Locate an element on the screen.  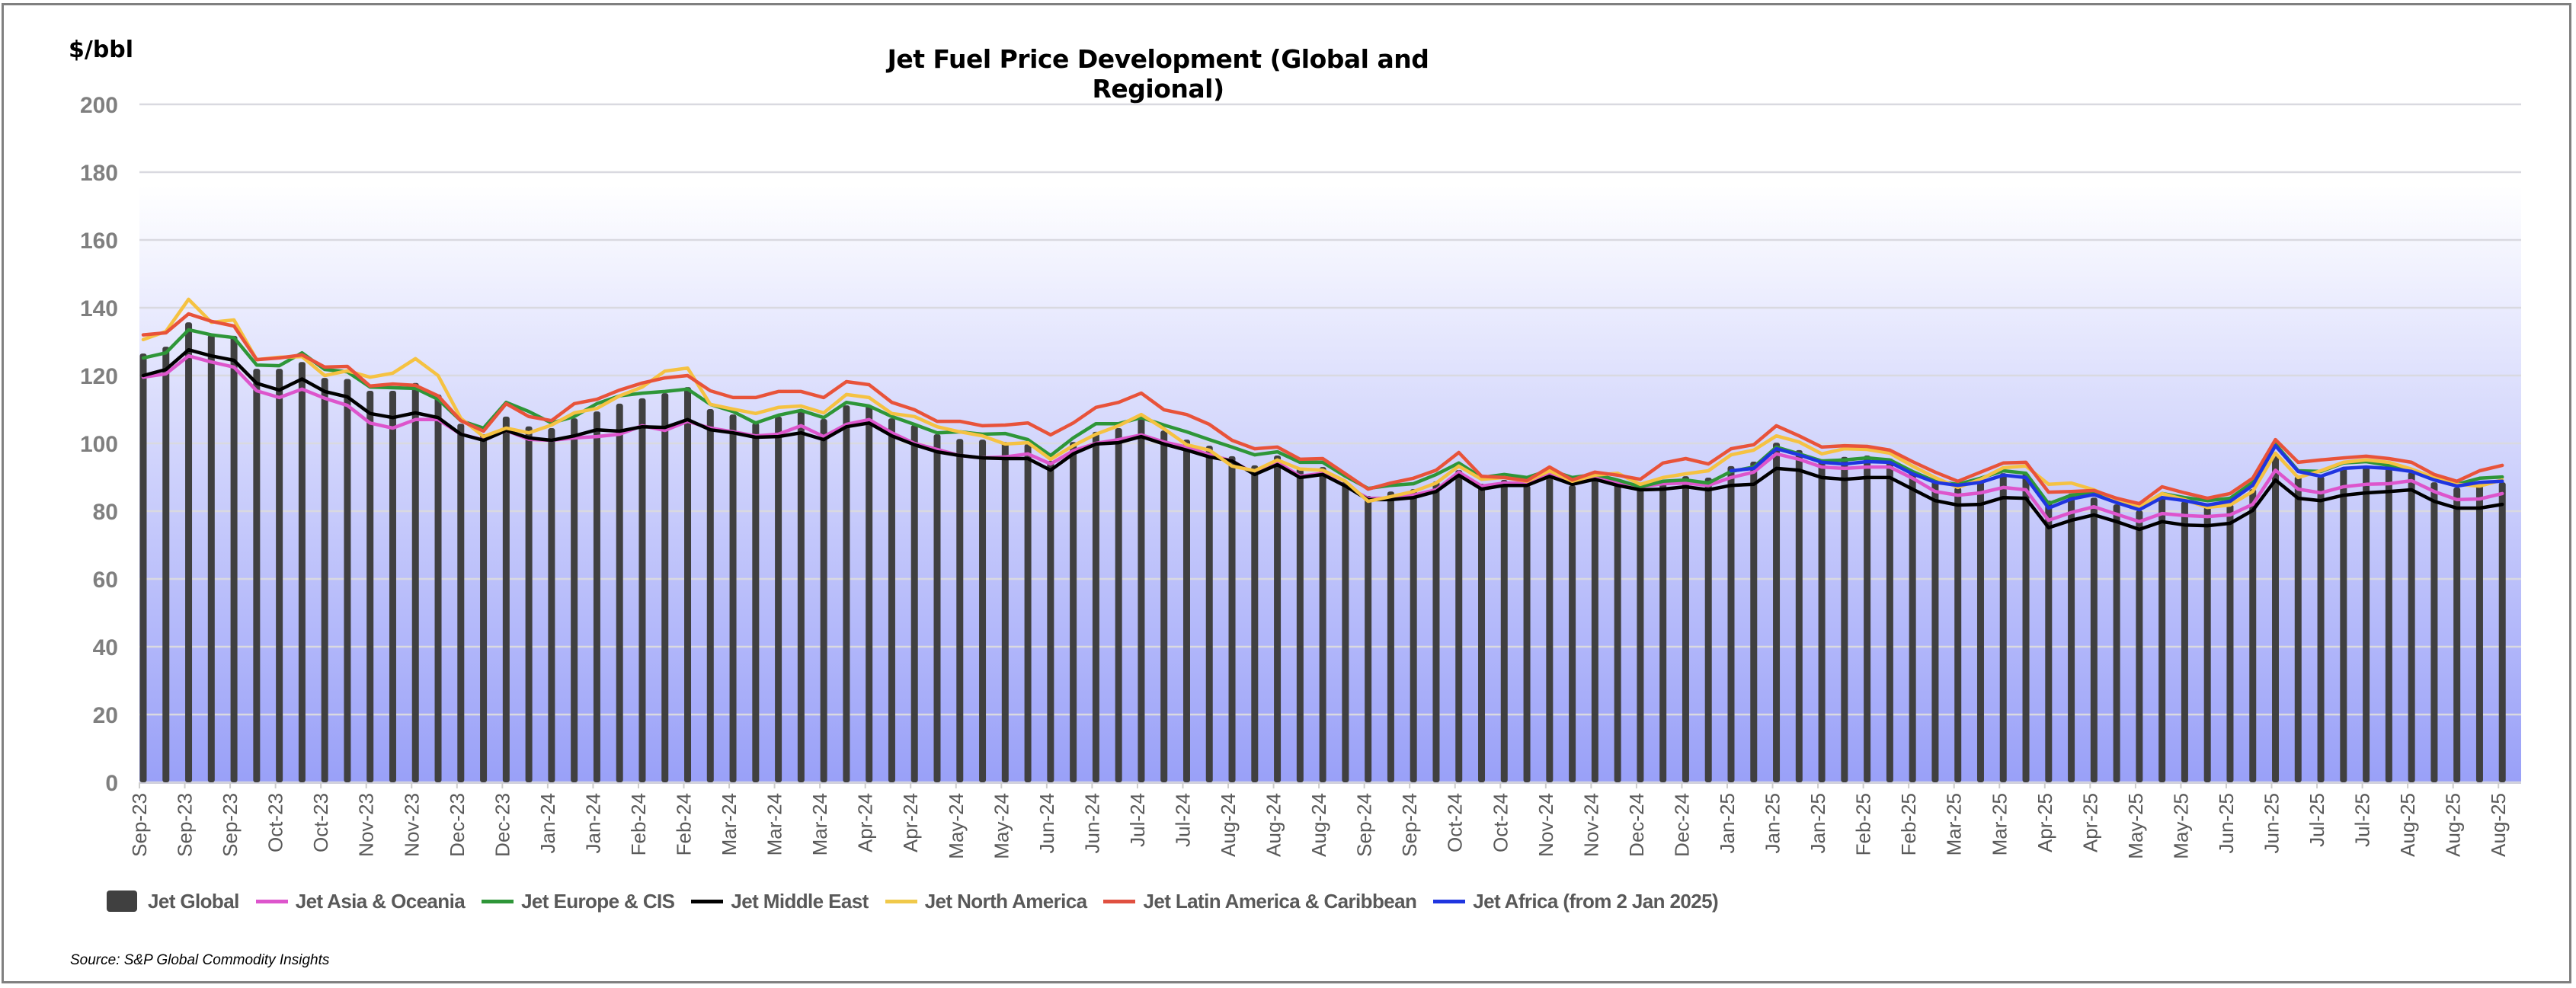
legend-label: Jet Latin America & Caribbean is located at coordinates (1280, 901).